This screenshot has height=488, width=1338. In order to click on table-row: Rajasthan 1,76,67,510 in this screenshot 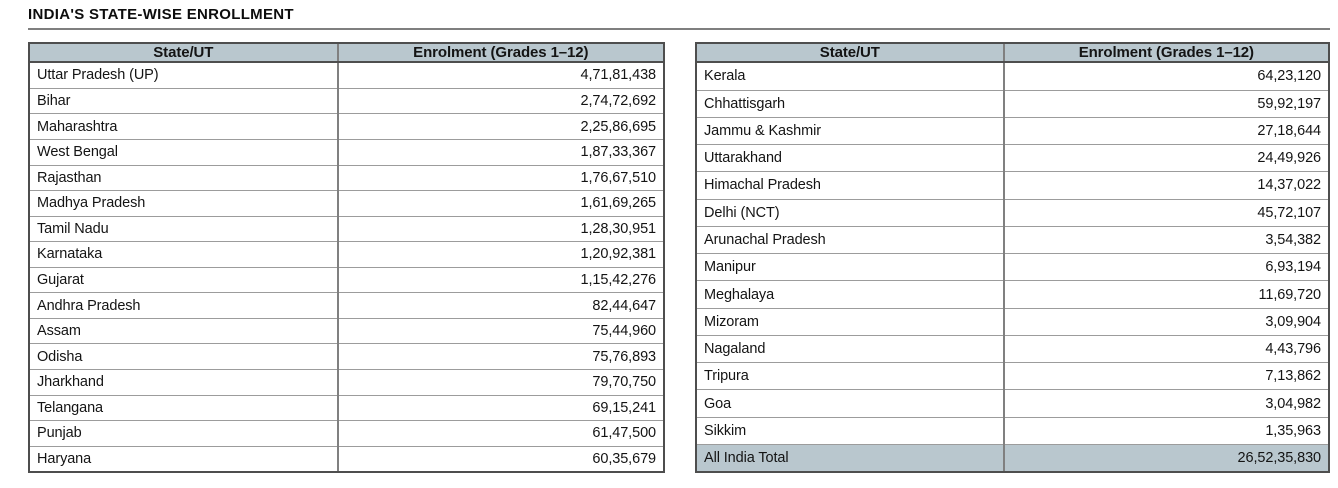, I will do `click(346, 177)`.